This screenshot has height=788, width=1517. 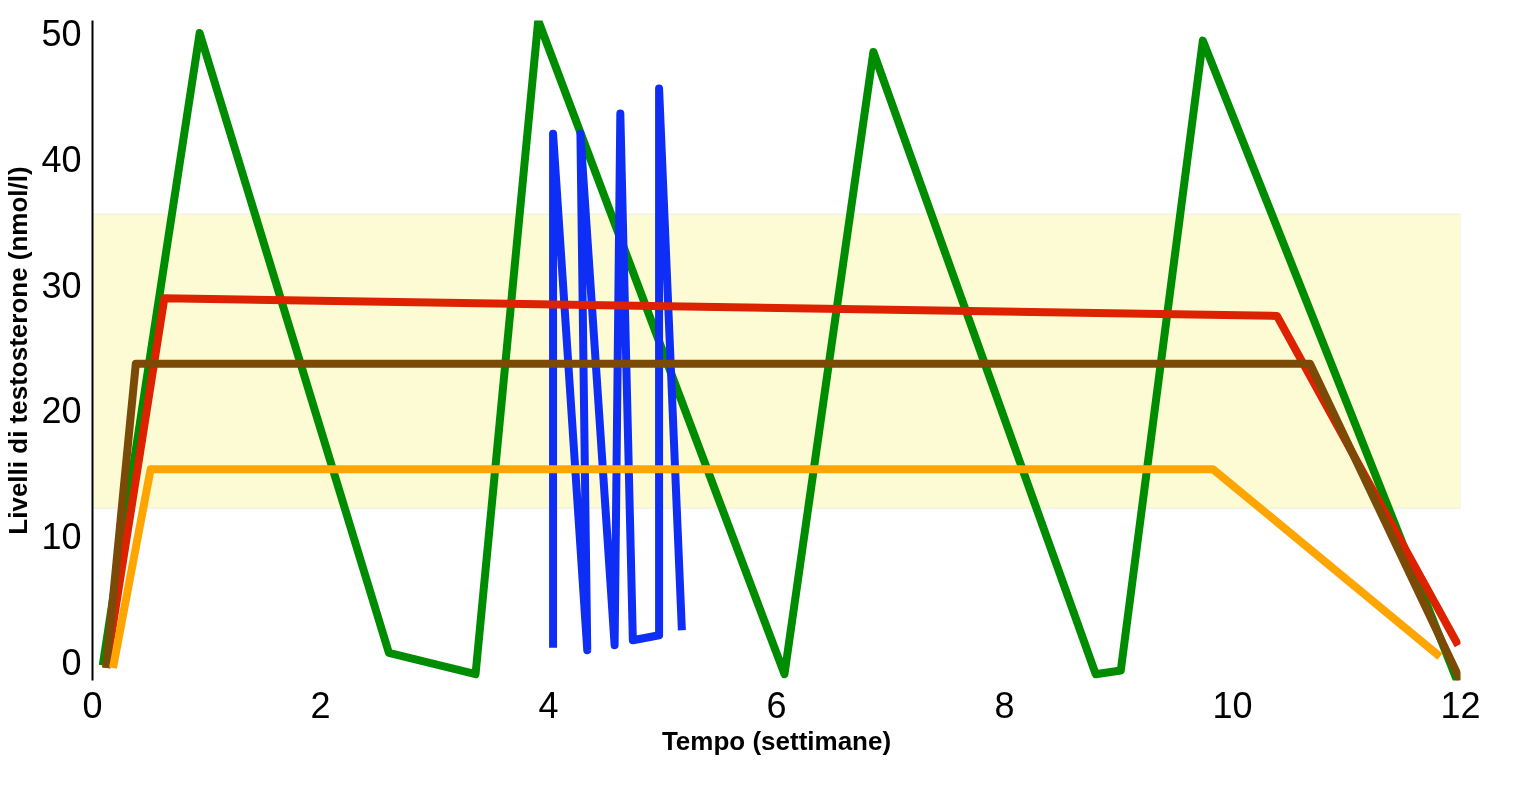 I want to click on x-tick-label: 6, so click(x=776, y=705).